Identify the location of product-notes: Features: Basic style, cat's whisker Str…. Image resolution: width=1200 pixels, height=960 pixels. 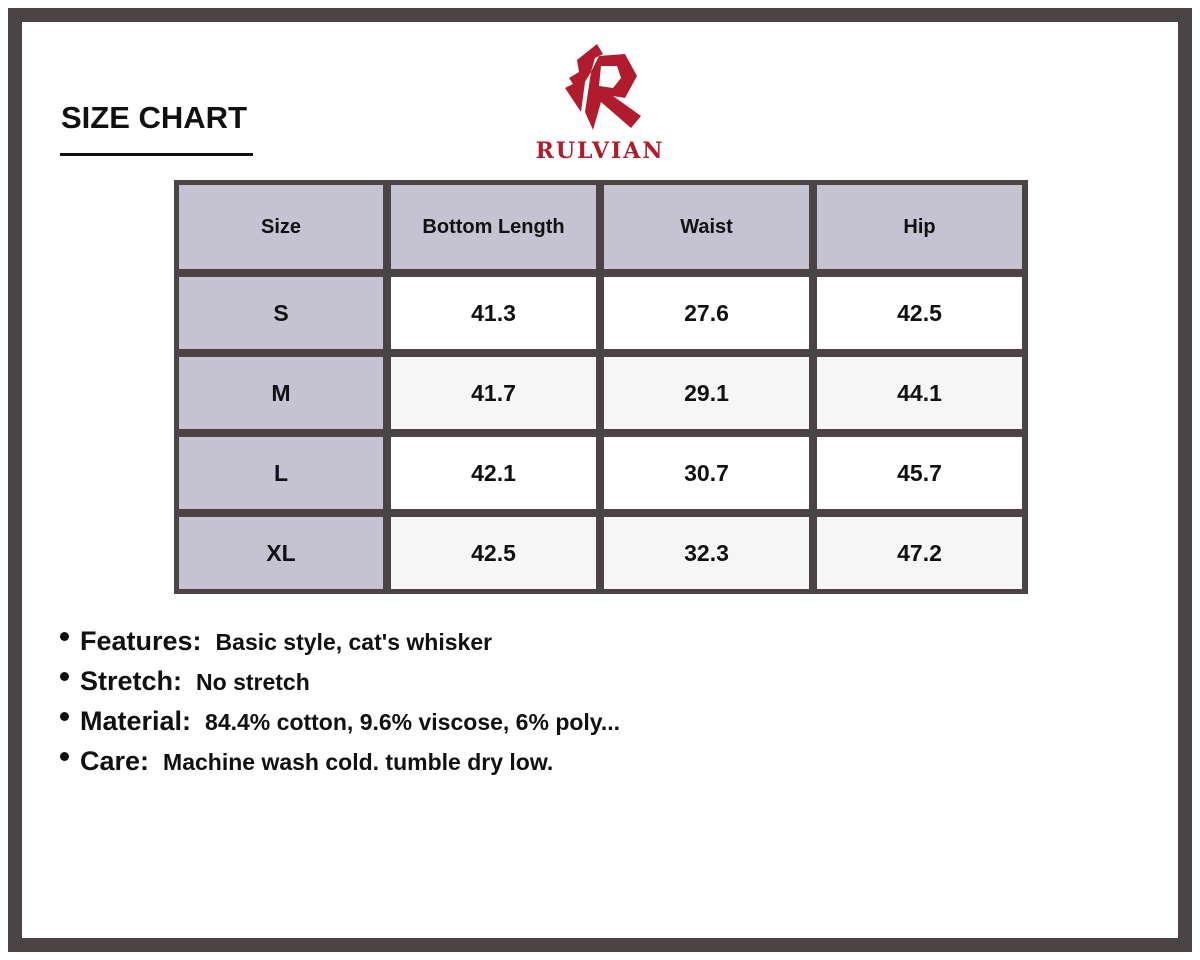
(340, 706).